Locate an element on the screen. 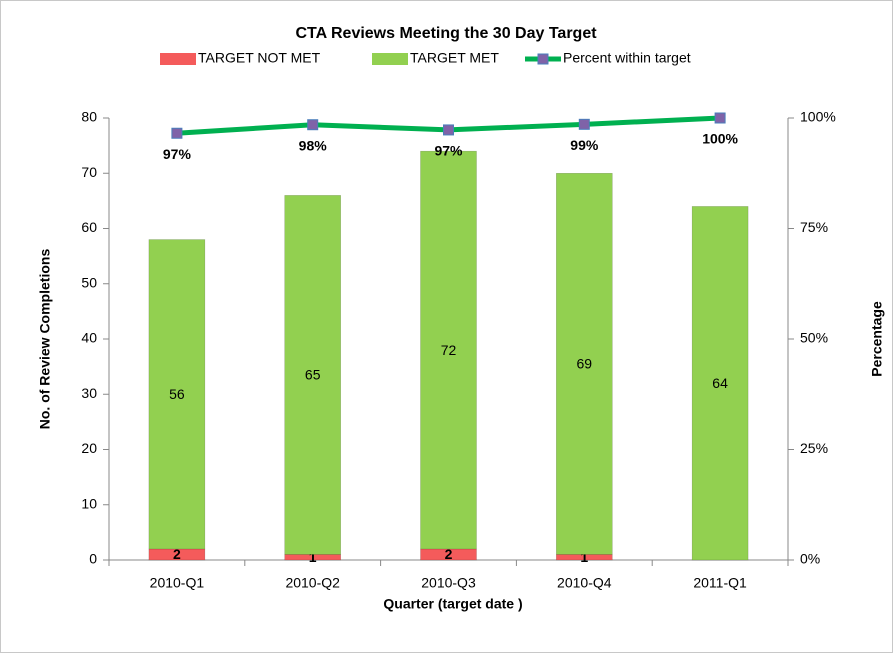 The height and width of the screenshot is (653, 893). y2-tick-label: 100% is located at coordinates (818, 117).